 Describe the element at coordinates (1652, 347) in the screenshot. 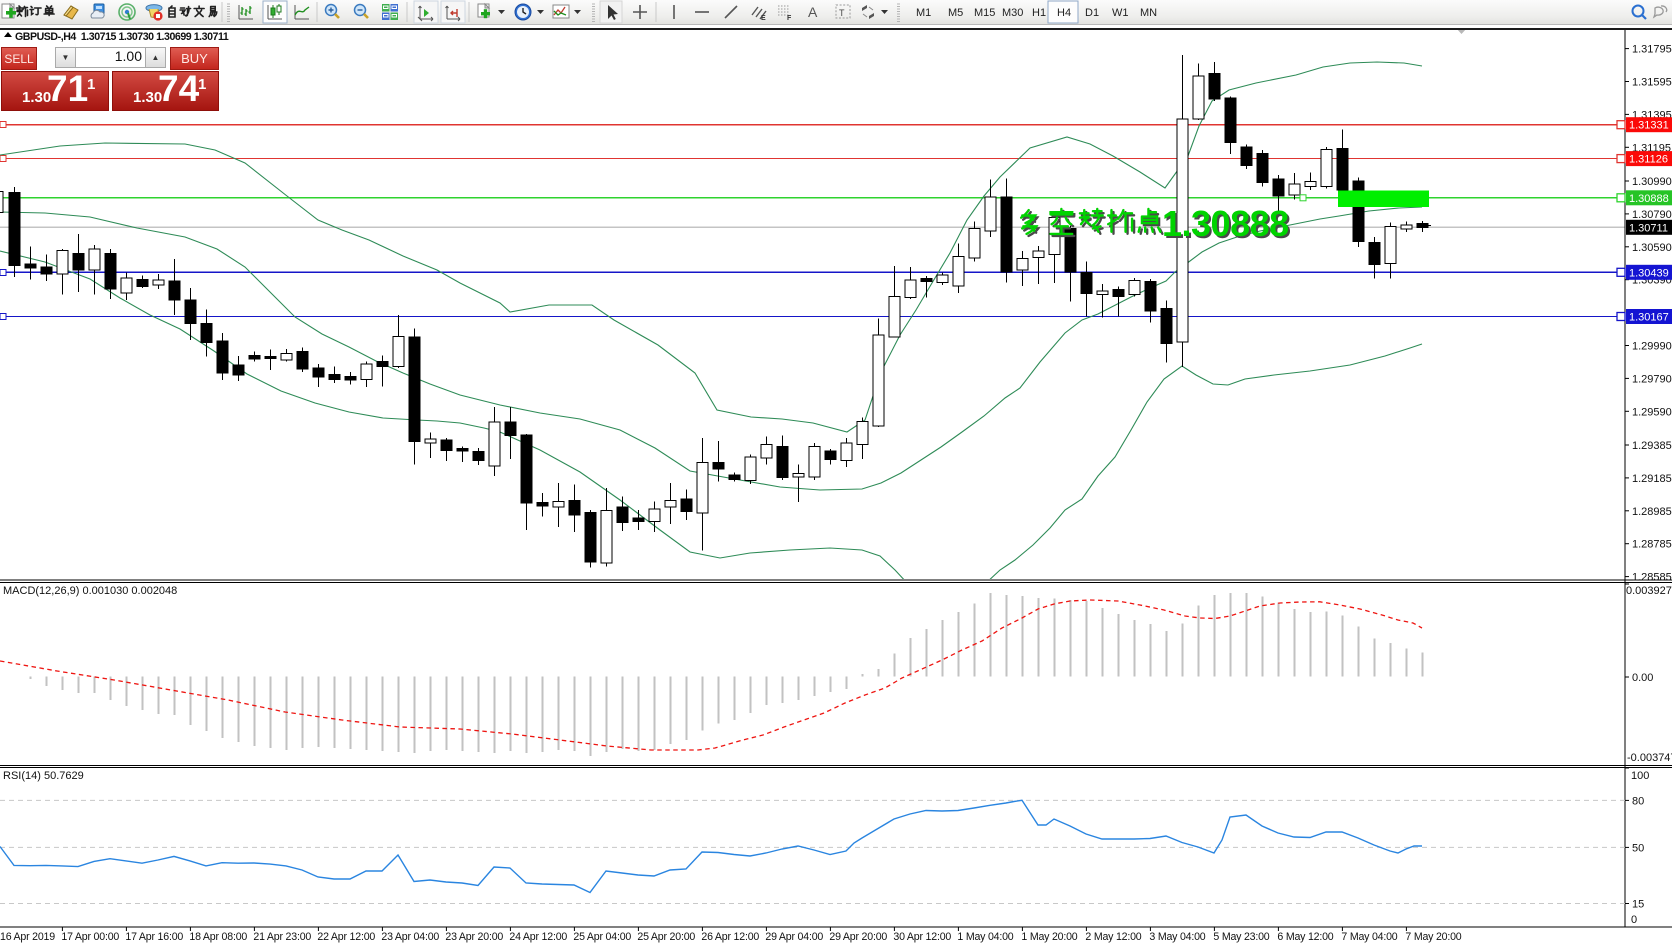

I see `svg-text: 1.29990` at that location.